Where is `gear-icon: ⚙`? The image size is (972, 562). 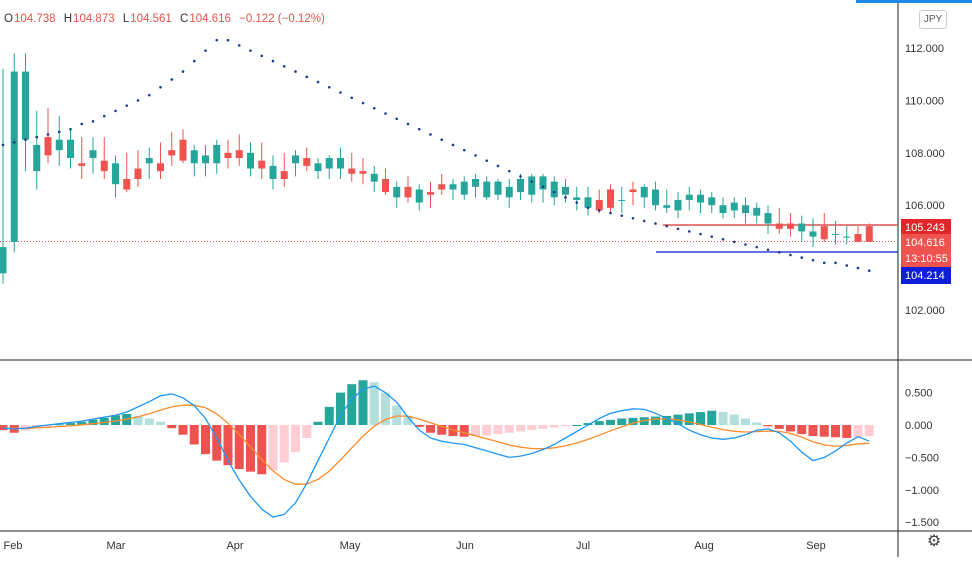
gear-icon: ⚙ is located at coordinates (934, 541).